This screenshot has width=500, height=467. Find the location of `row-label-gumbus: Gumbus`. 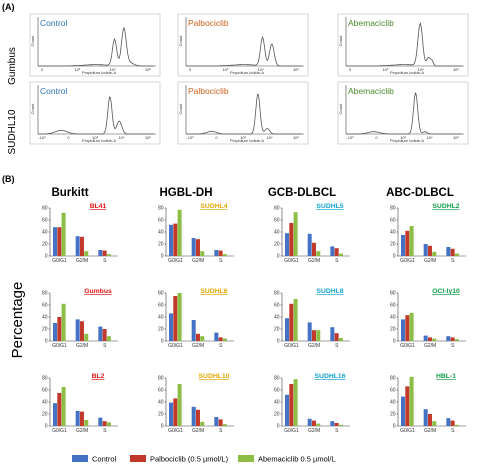

row-label-gumbus: Gumbus is located at coordinates (12, 66).